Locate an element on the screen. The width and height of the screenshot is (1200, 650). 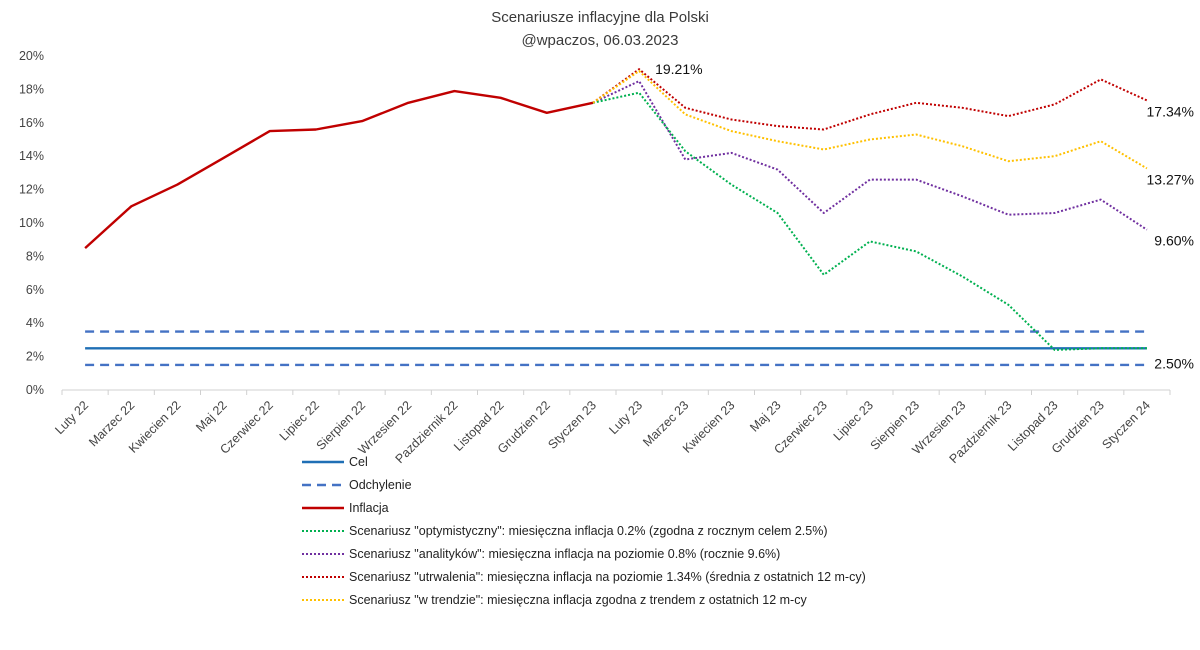
data-label: 17.34% is located at coordinates (1170, 111).